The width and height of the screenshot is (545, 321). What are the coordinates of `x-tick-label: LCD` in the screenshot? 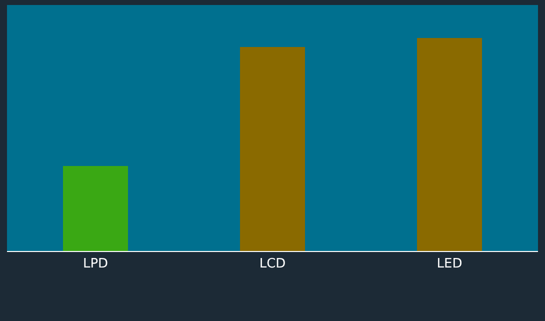 It's located at (272, 264).